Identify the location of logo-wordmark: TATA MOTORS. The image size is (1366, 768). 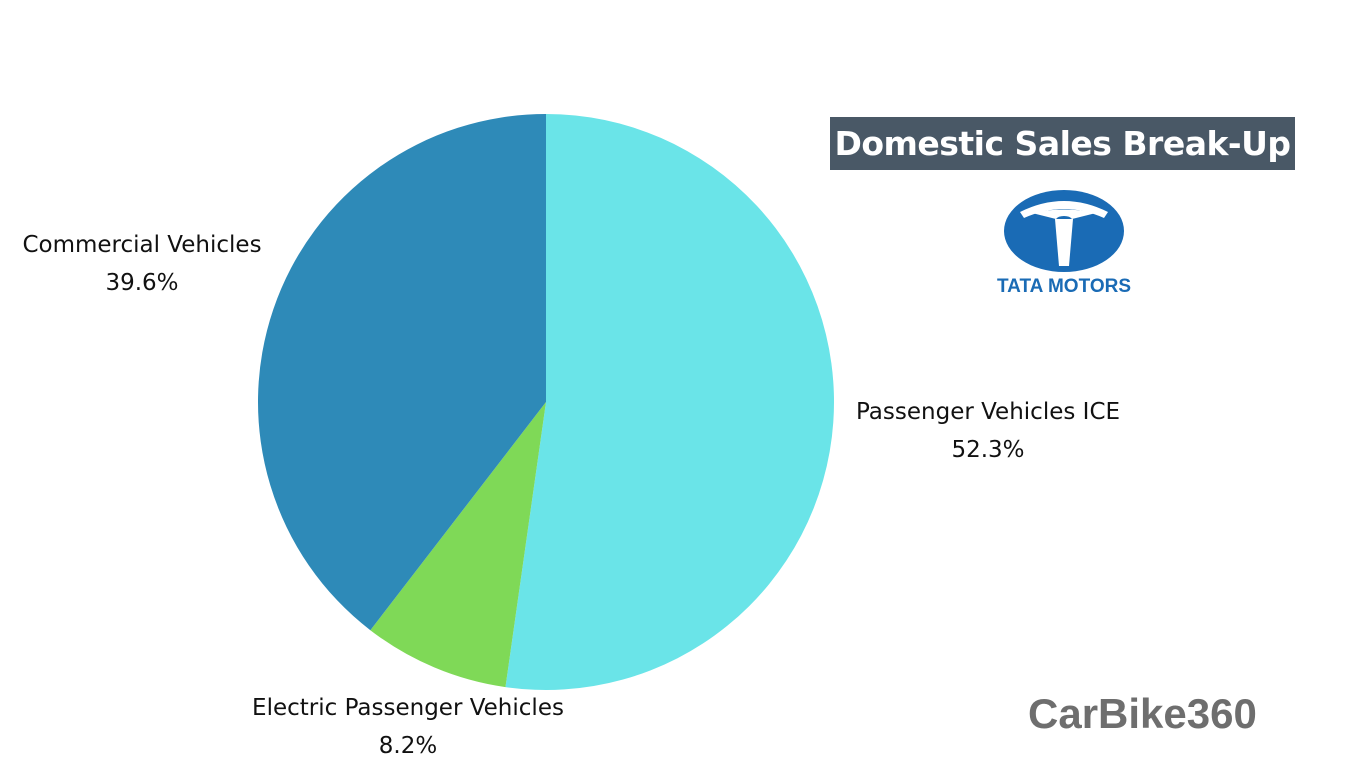
(1064, 286).